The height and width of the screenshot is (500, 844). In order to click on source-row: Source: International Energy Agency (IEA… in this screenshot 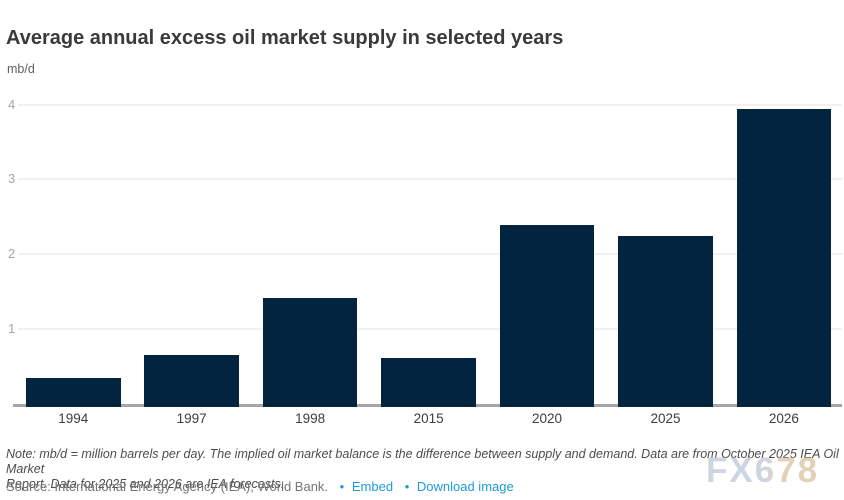, I will do `click(425, 486)`.